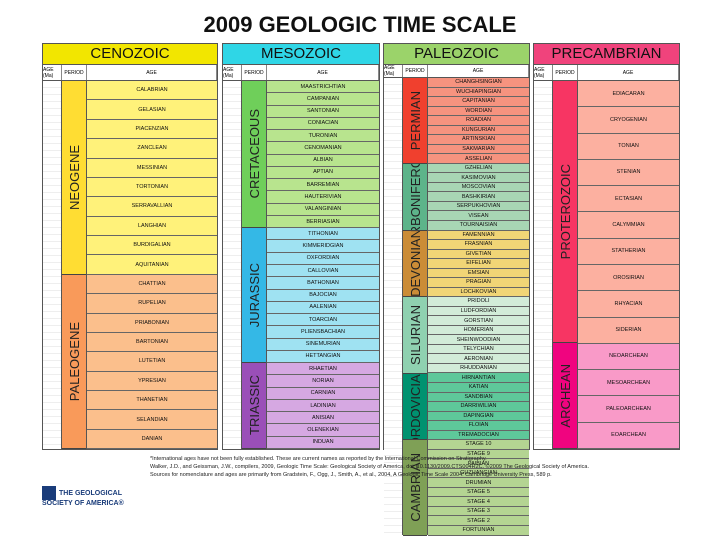  I want to click on stage-cell: HOMERIAN, so click(478, 330).